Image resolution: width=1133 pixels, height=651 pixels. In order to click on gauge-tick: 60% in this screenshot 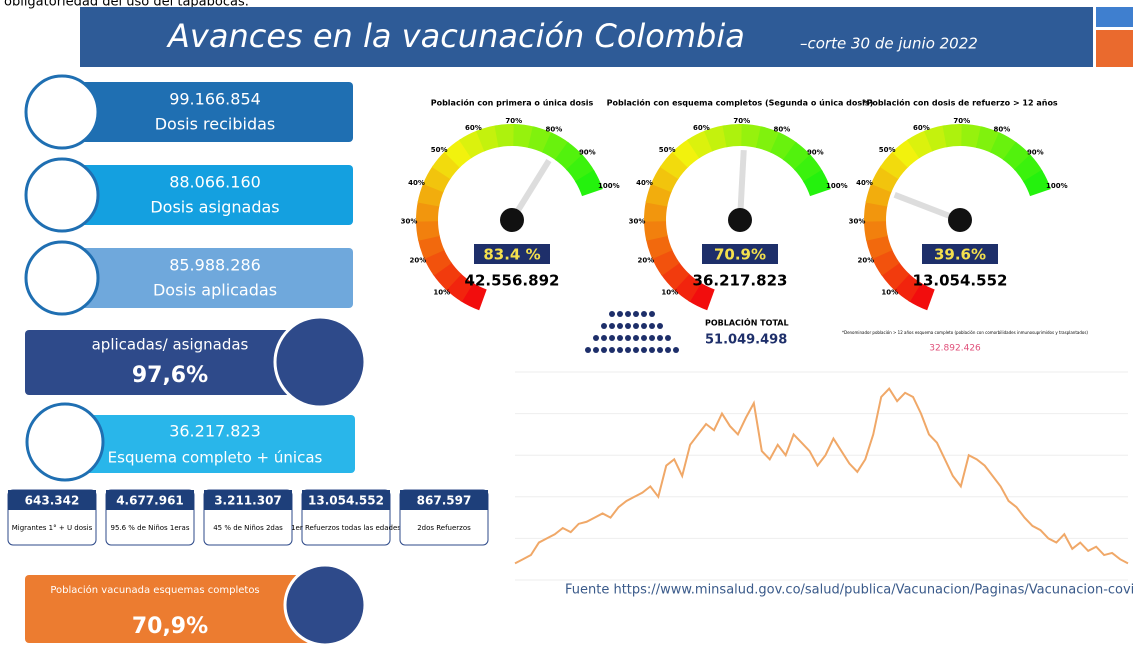, I will do `click(921, 128)`.